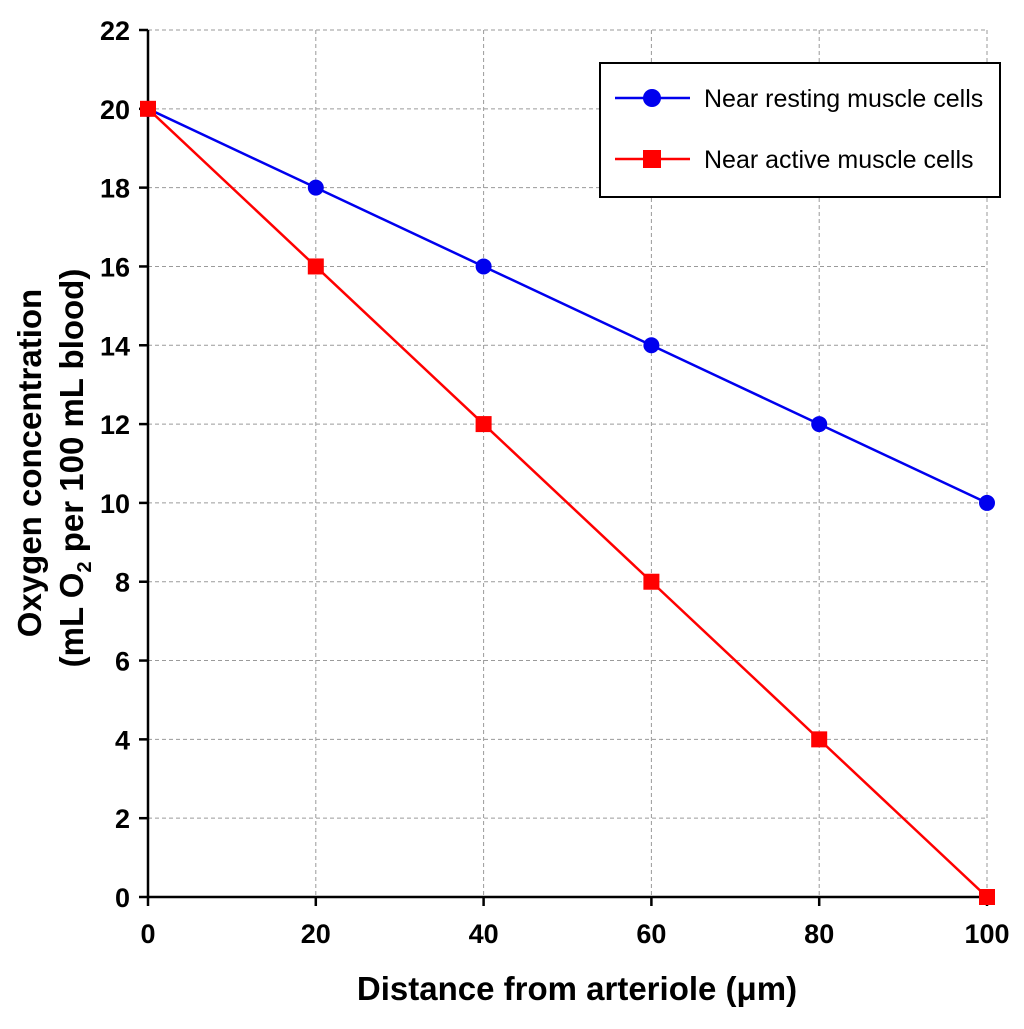 Image resolution: width=1024 pixels, height=1029 pixels. I want to click on y-axis-title-line1: Oxygen concentration, so click(29, 463).